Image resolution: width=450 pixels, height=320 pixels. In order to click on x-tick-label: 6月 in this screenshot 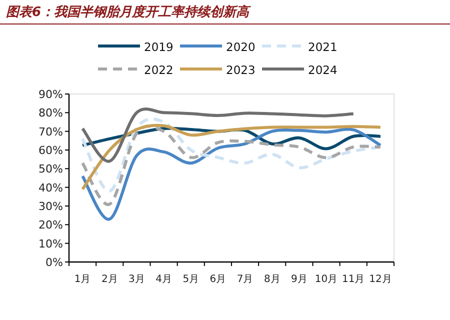, I will do `click(218, 279)`.